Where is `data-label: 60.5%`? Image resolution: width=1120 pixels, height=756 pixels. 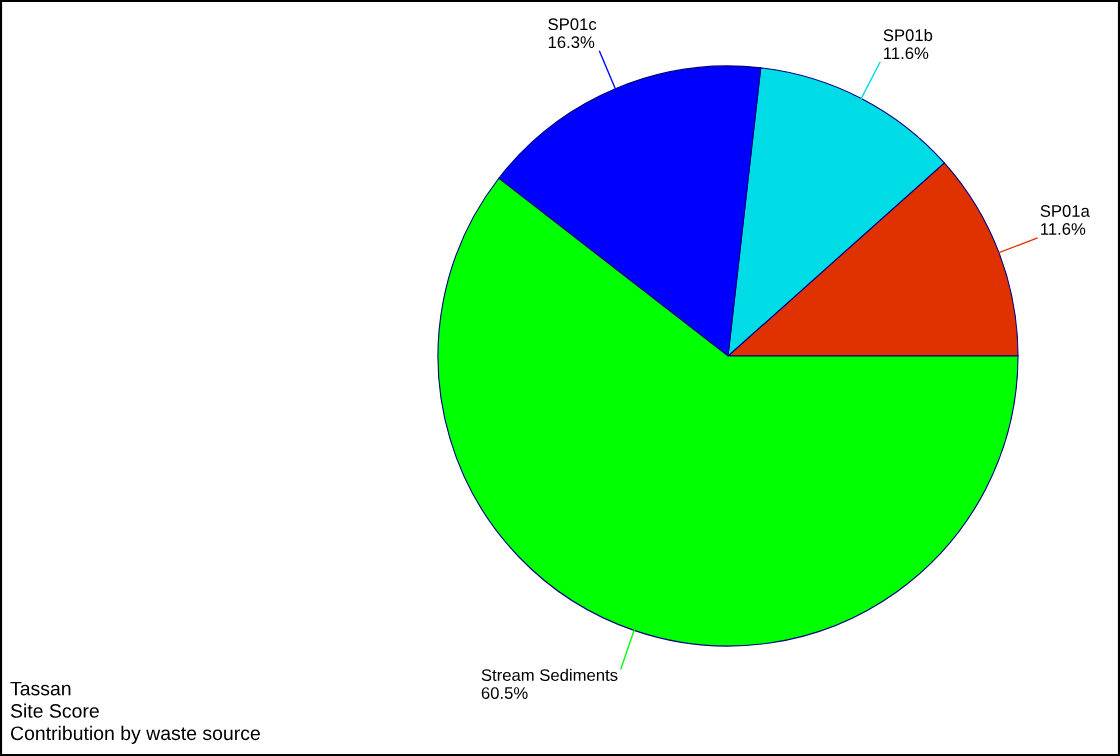
data-label: 60.5% is located at coordinates (504, 693).